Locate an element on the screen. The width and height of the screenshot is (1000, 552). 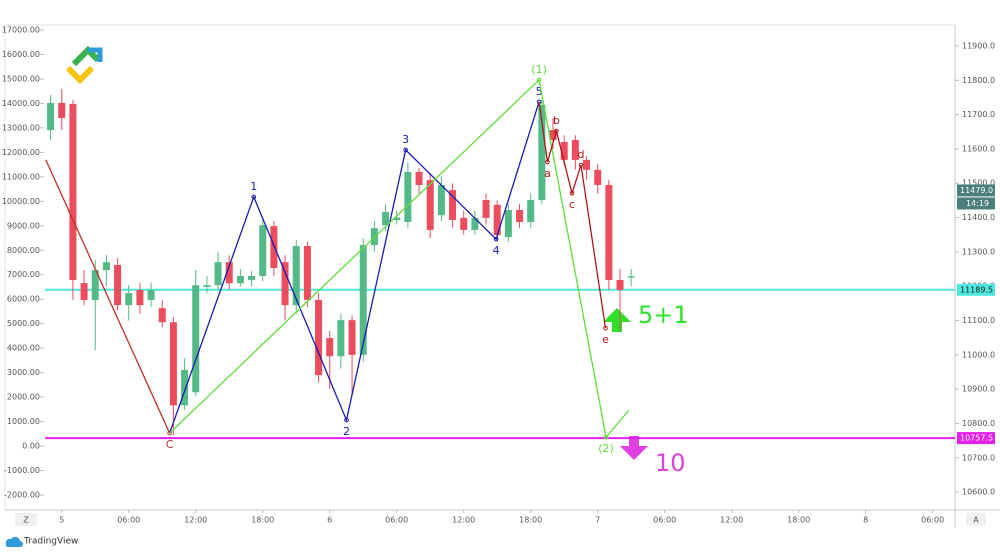
scale-button-label: Z is located at coordinates (26, 520).